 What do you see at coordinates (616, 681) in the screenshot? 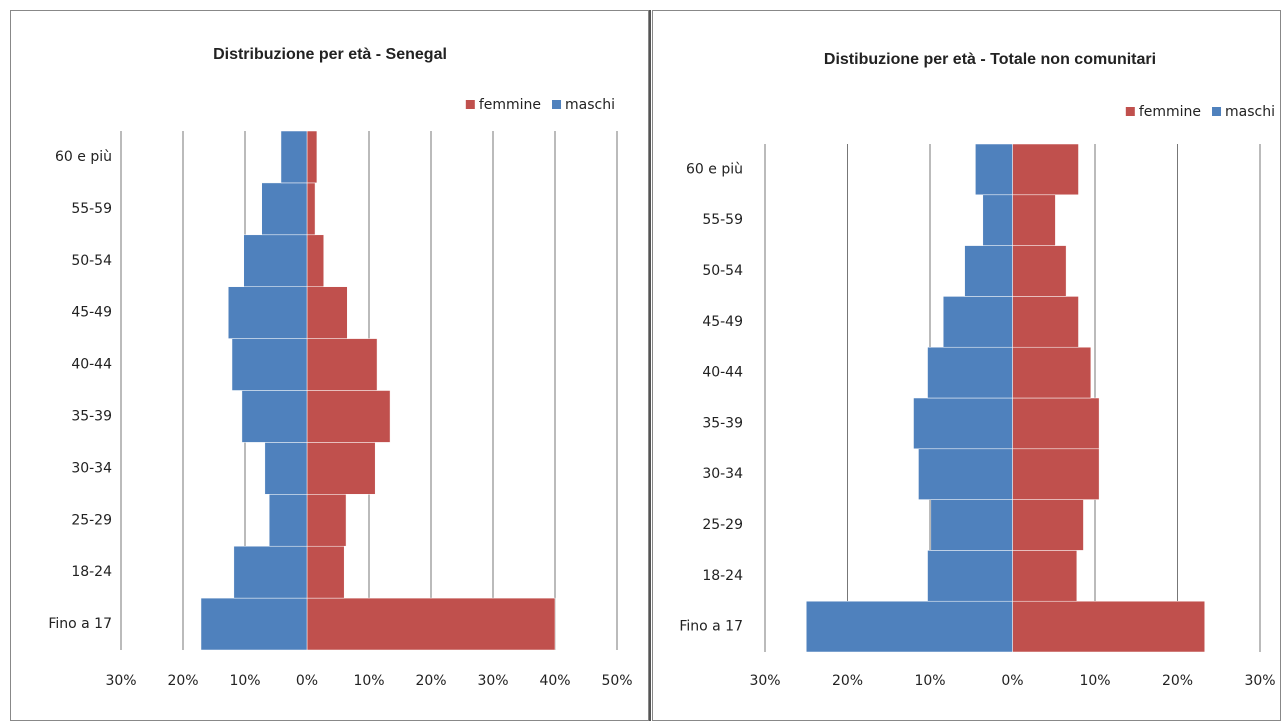
I see `x-tick-label: 50%` at bounding box center [616, 681].